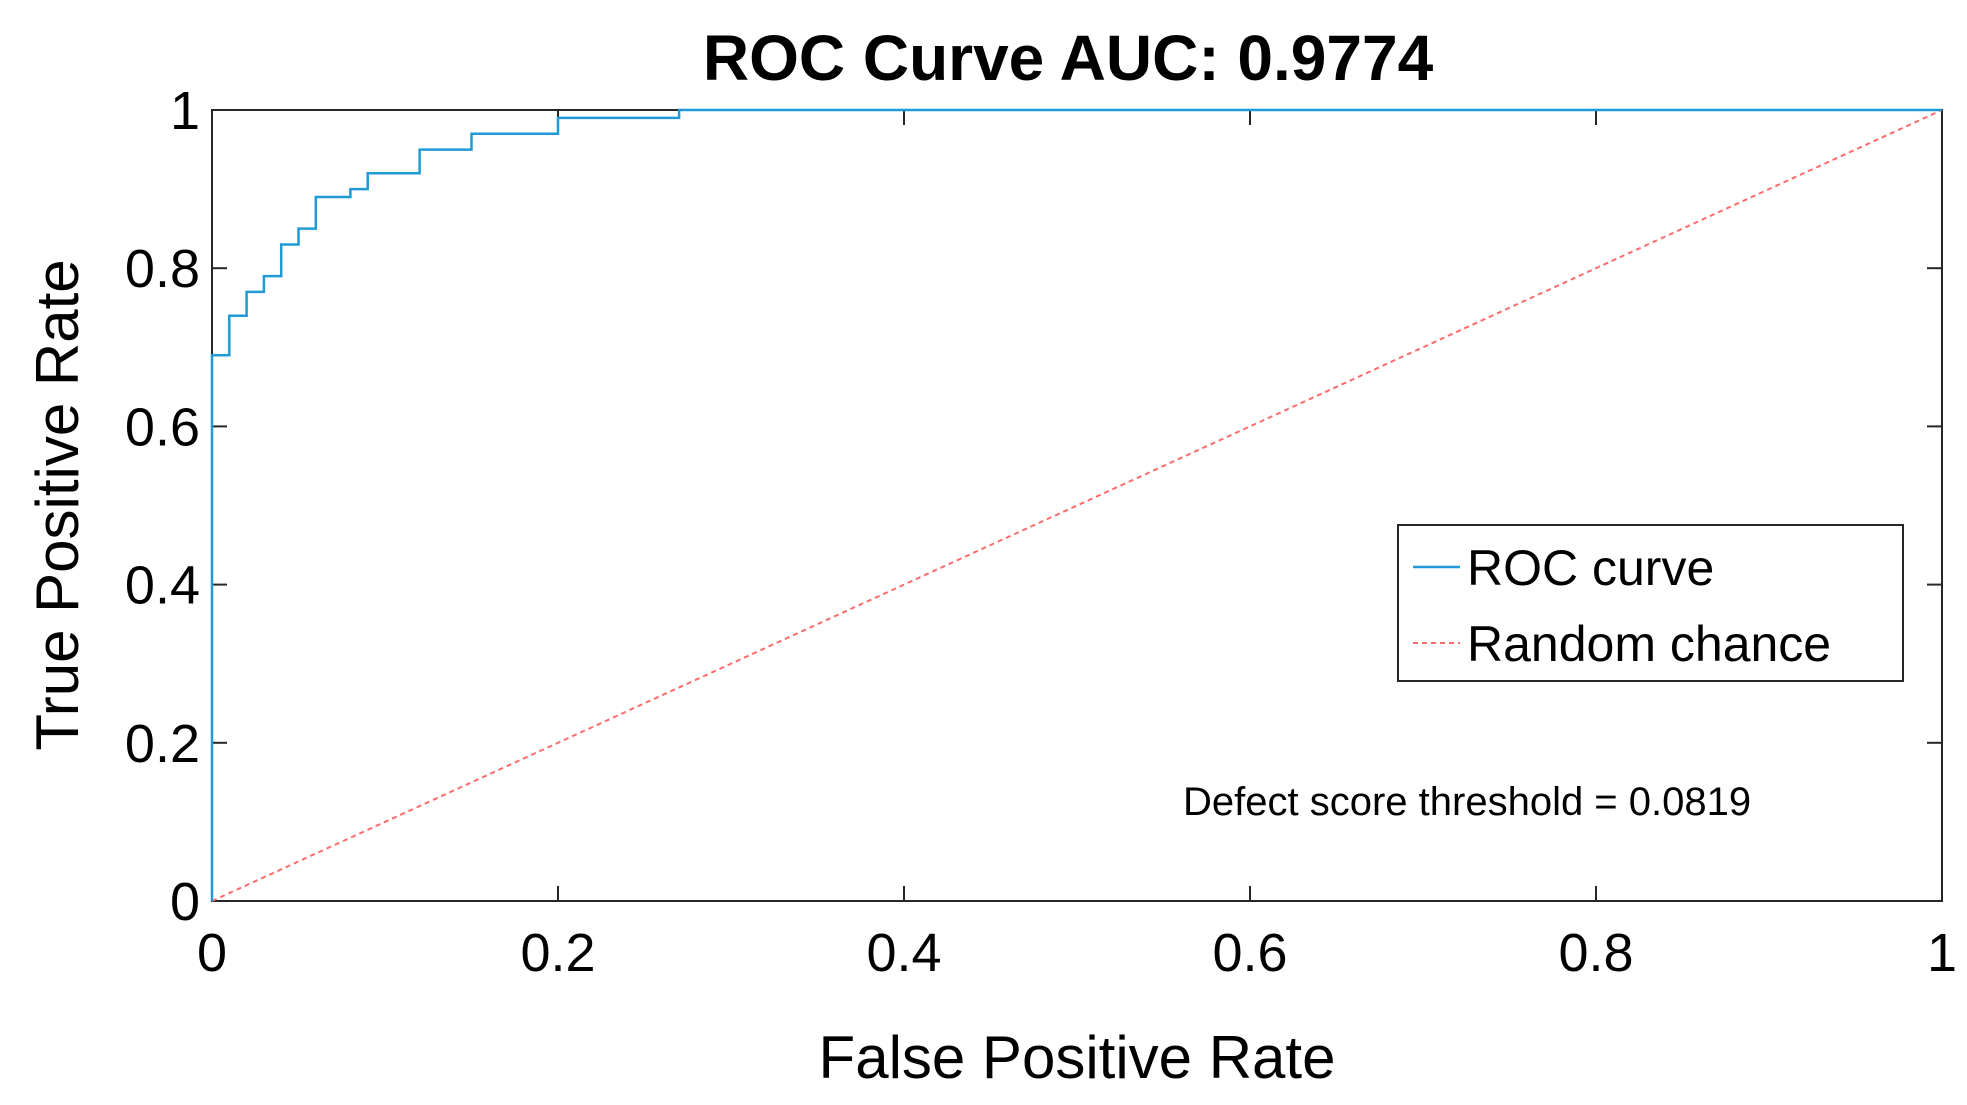 The image size is (1967, 1105). What do you see at coordinates (162, 586) in the screenshot?
I see `y-tick-label: 0.4` at bounding box center [162, 586].